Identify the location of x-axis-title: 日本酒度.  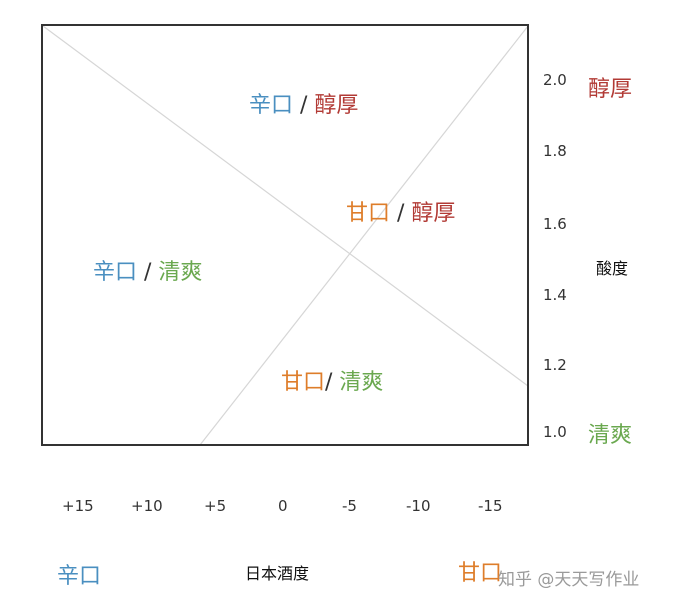
(277, 573).